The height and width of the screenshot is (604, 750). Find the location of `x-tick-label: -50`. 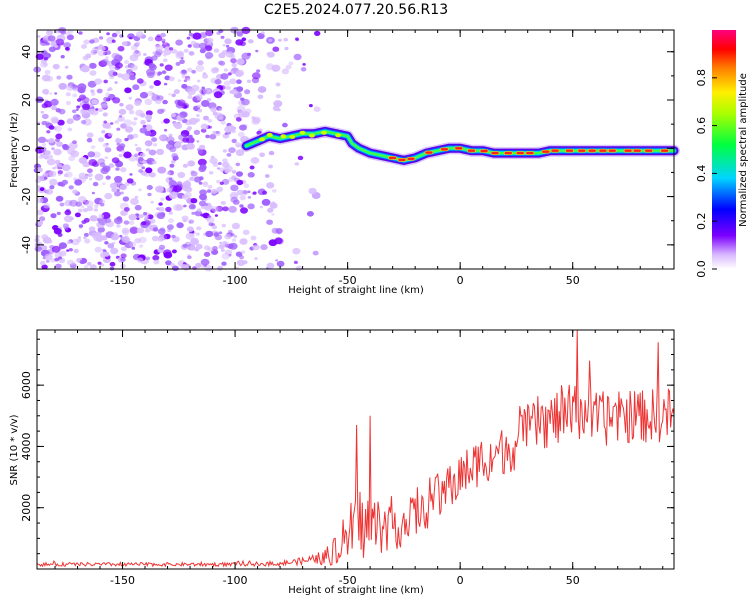

x-tick-label: -50 is located at coordinates (348, 580).